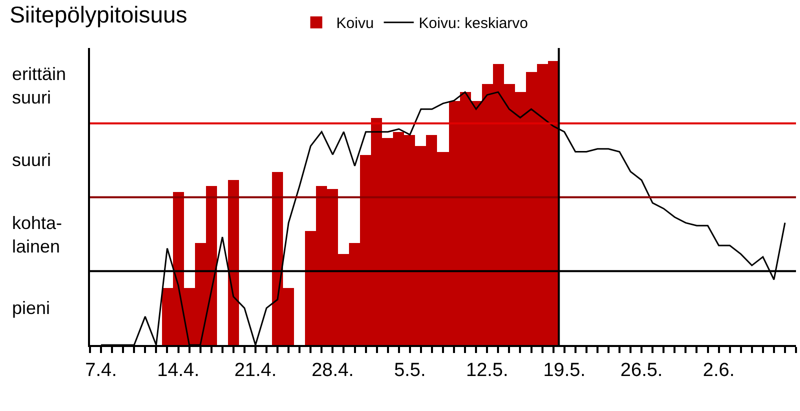 The width and height of the screenshot is (800, 411). Describe the element at coordinates (101, 370) in the screenshot. I see `x-tick-label: 7.4.` at that location.